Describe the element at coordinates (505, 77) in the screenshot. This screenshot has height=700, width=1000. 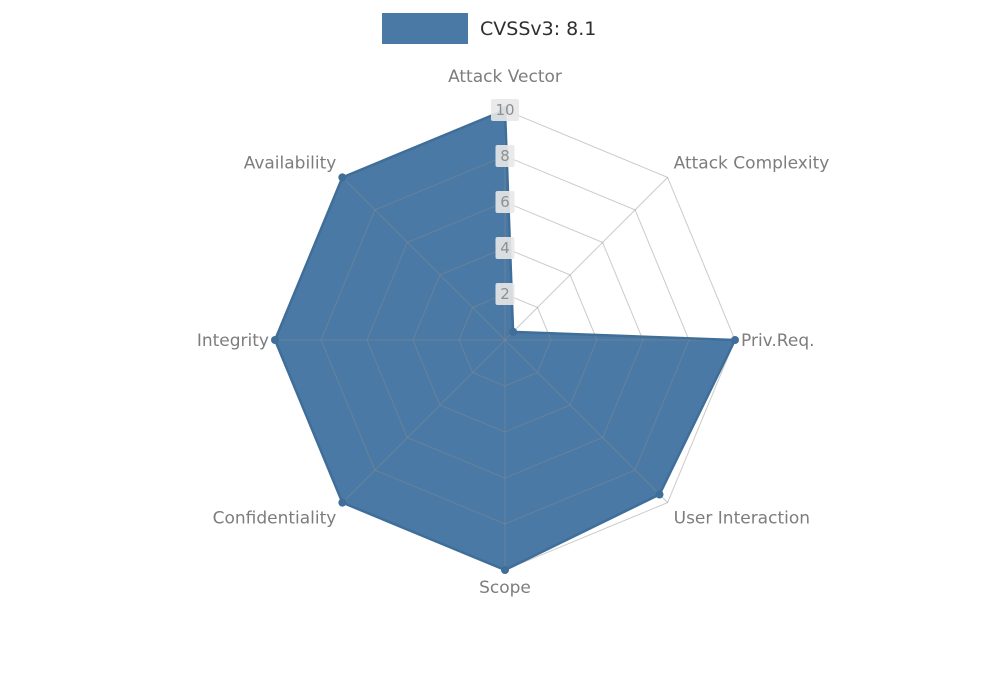
I see `axis-label-attack-vector: Attack Vector` at that location.